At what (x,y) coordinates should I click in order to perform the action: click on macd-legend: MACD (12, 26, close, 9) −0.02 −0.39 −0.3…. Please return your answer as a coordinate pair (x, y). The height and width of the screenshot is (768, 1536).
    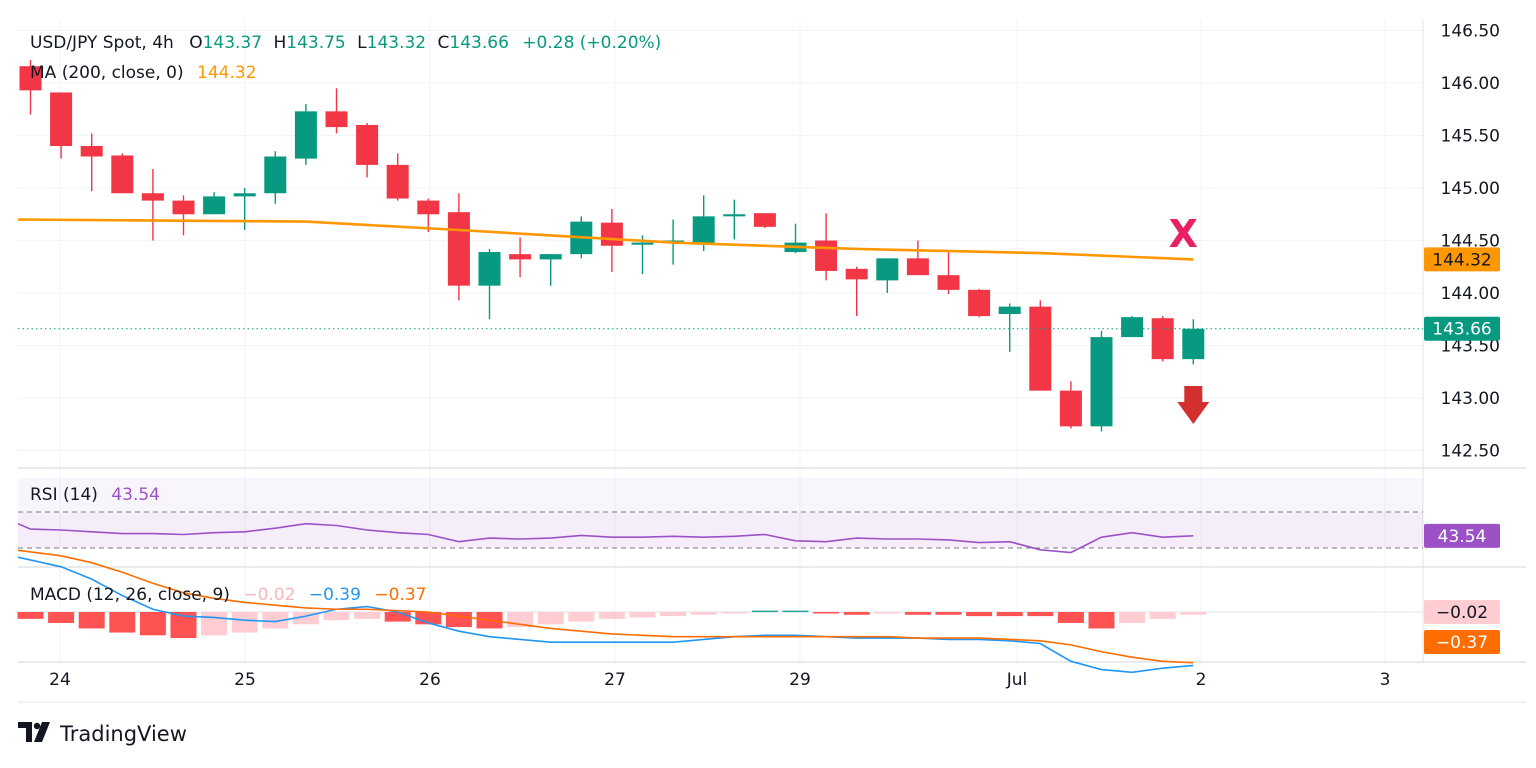
    Looking at the image, I should click on (228, 595).